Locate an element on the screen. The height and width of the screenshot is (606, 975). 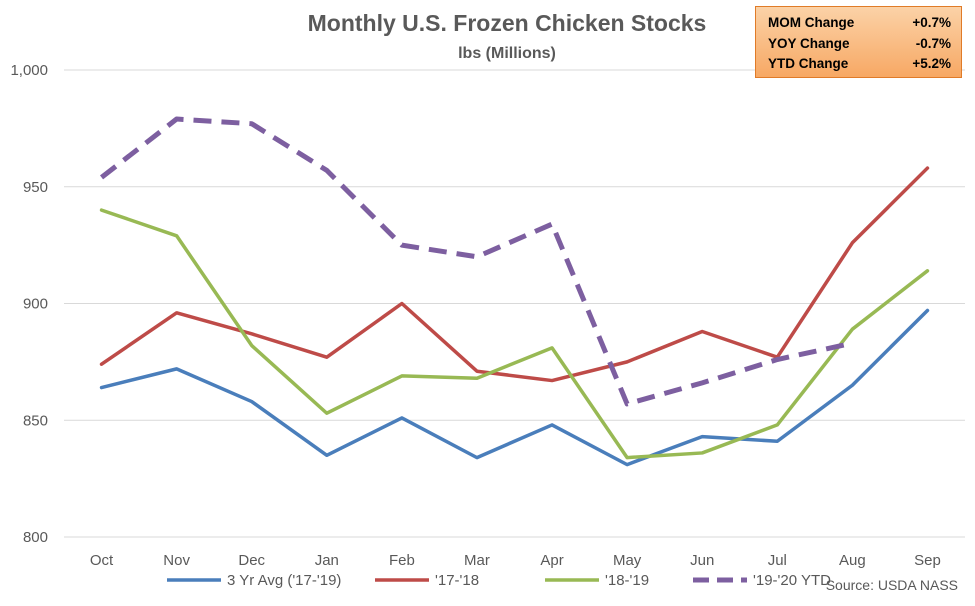
x-tick-label: Apr is located at coordinates (551, 560).